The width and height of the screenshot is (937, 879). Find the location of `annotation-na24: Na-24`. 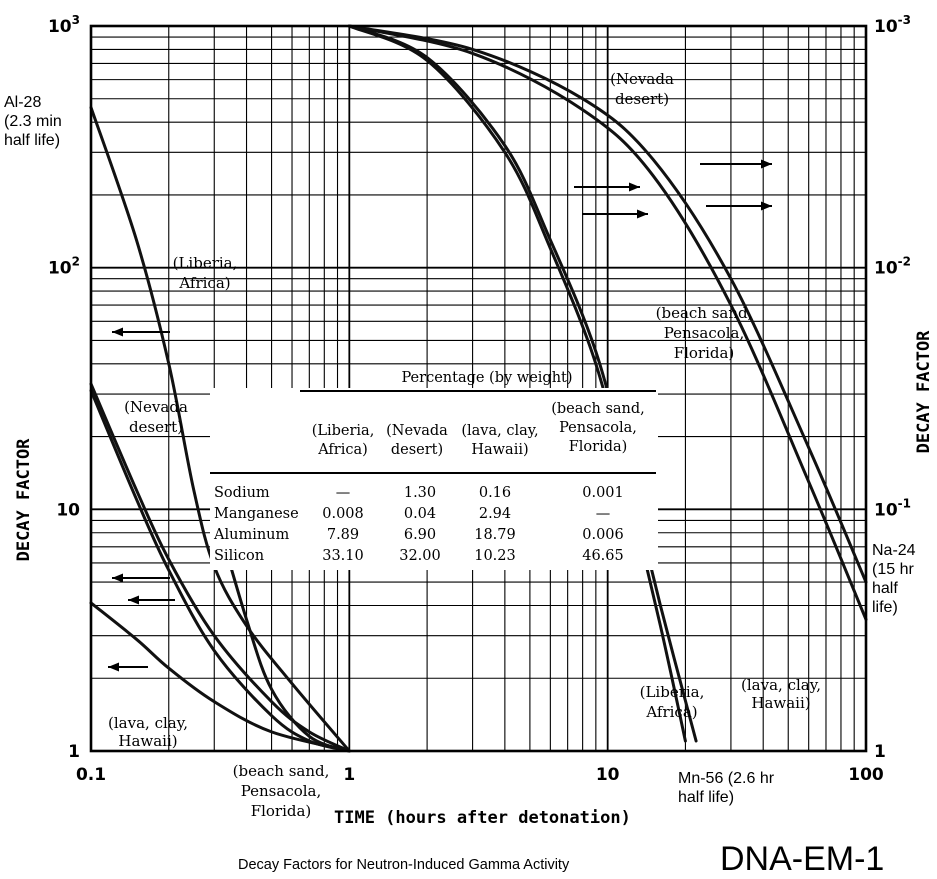

annotation-na24: Na-24 is located at coordinates (894, 550).